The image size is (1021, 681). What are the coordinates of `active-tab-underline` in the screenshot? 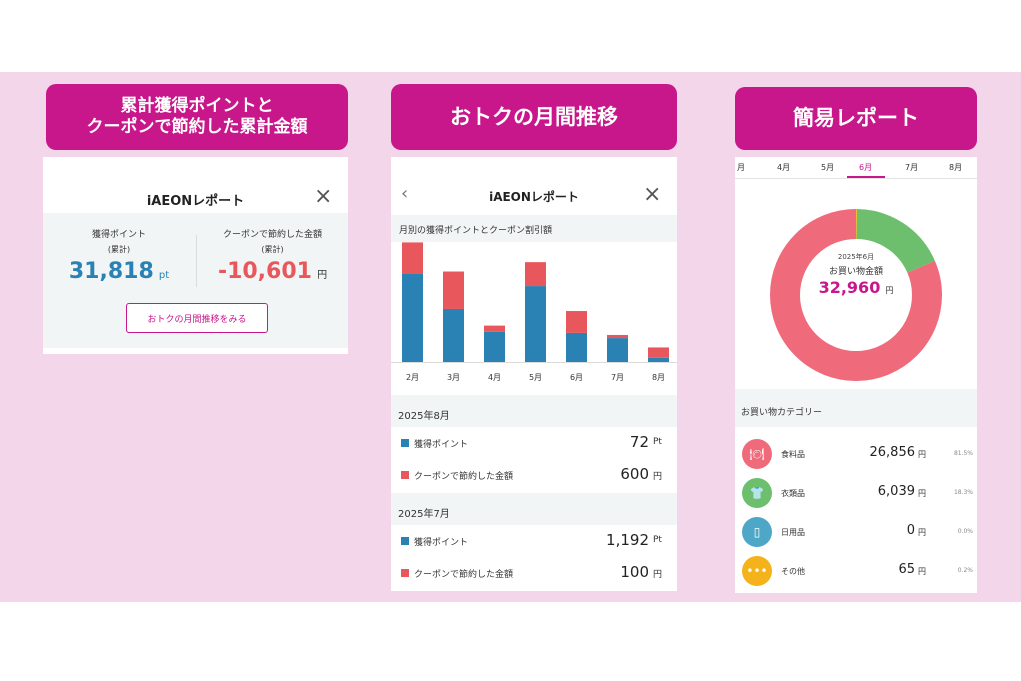 It's located at (866, 177).